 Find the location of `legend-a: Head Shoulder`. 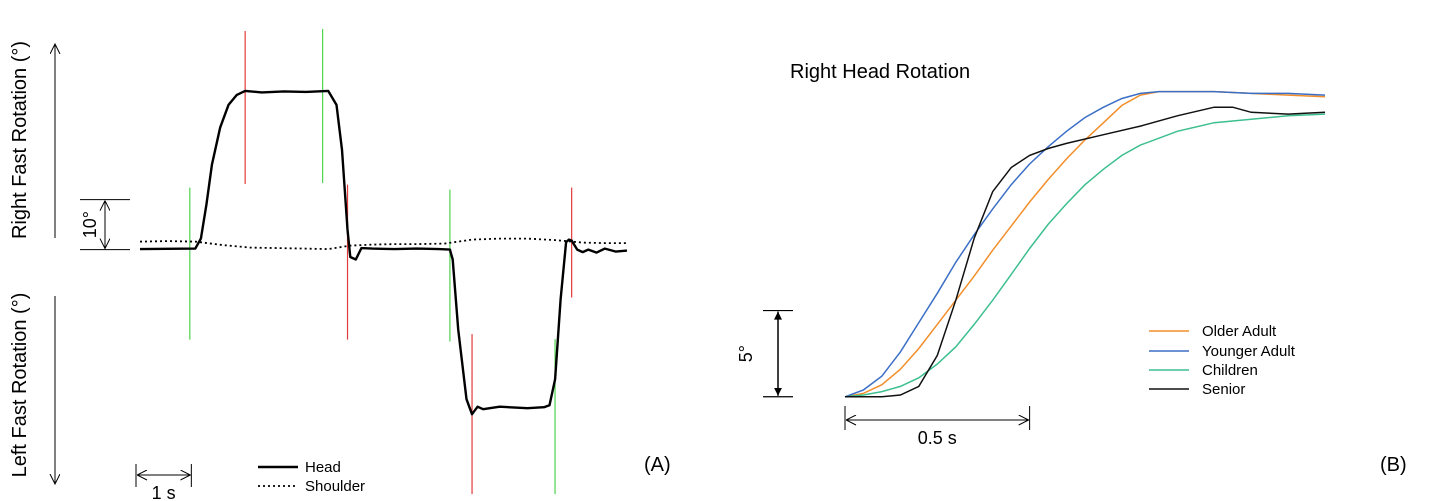

legend-a: Head Shoulder is located at coordinates (311, 477).